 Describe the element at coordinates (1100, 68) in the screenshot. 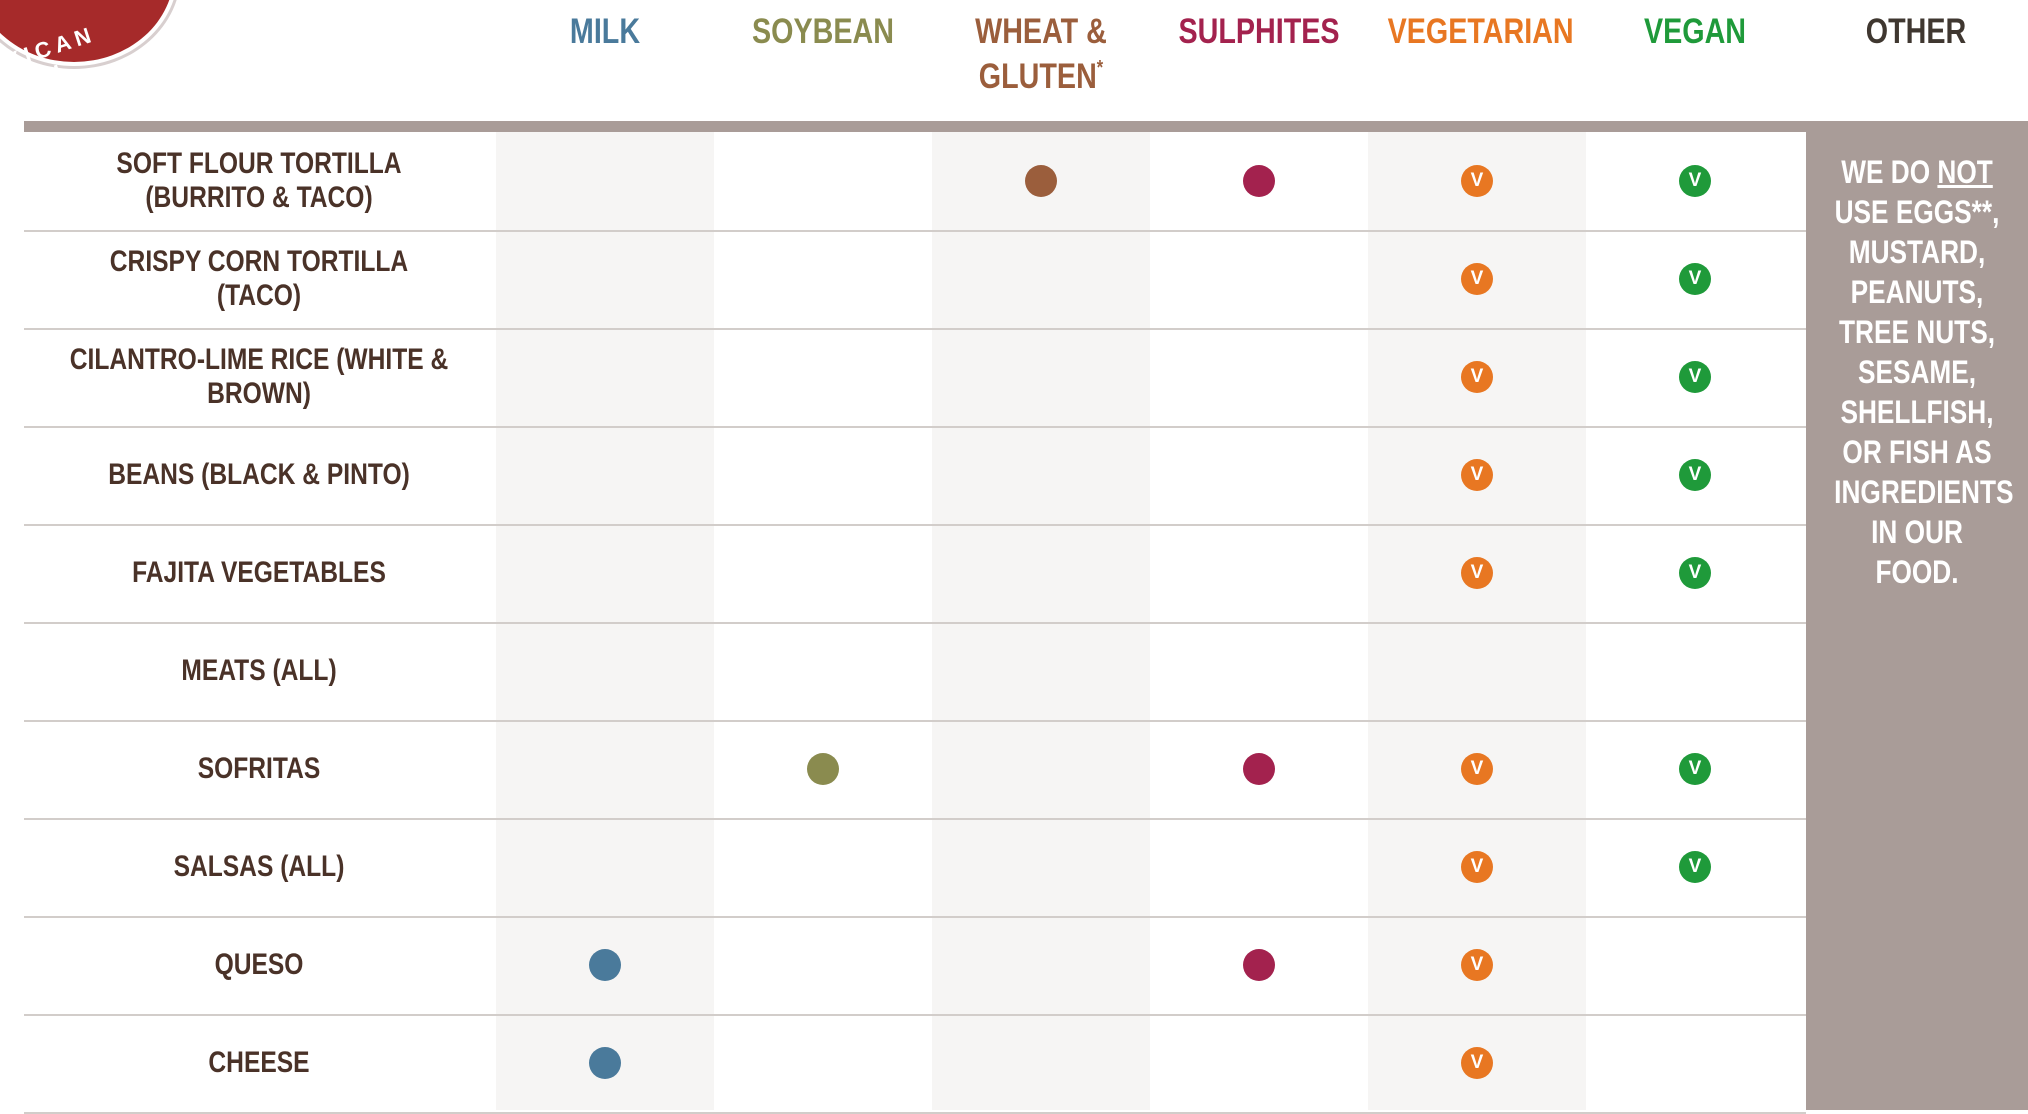

I see `footnote-marker: *` at that location.